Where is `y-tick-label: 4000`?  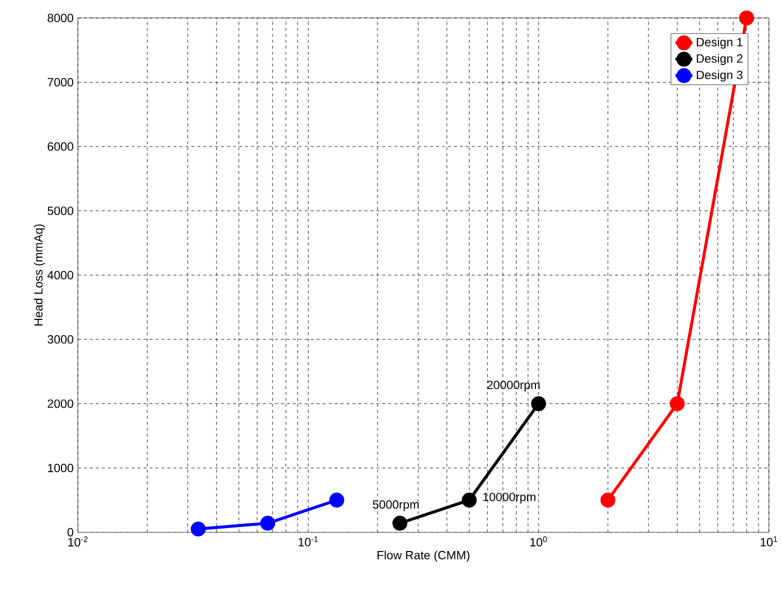 y-tick-label: 4000 is located at coordinates (60, 275).